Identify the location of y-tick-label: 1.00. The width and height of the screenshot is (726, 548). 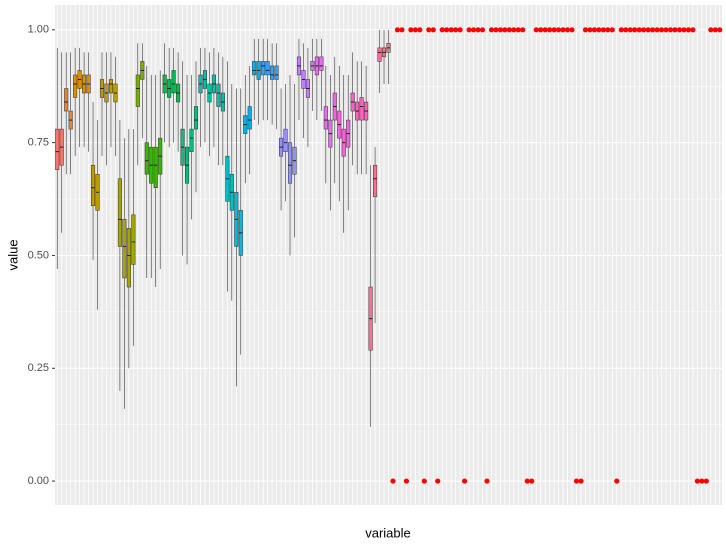
(38, 30).